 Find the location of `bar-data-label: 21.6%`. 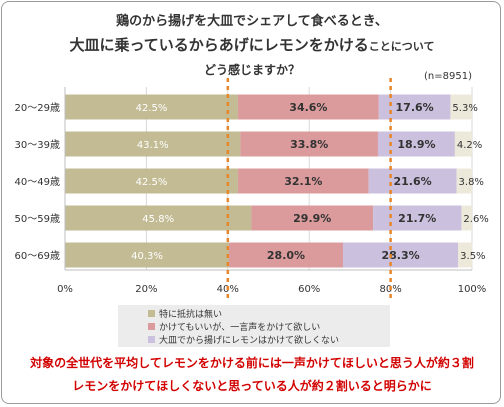

bar-data-label: 21.6% is located at coordinates (412, 181).